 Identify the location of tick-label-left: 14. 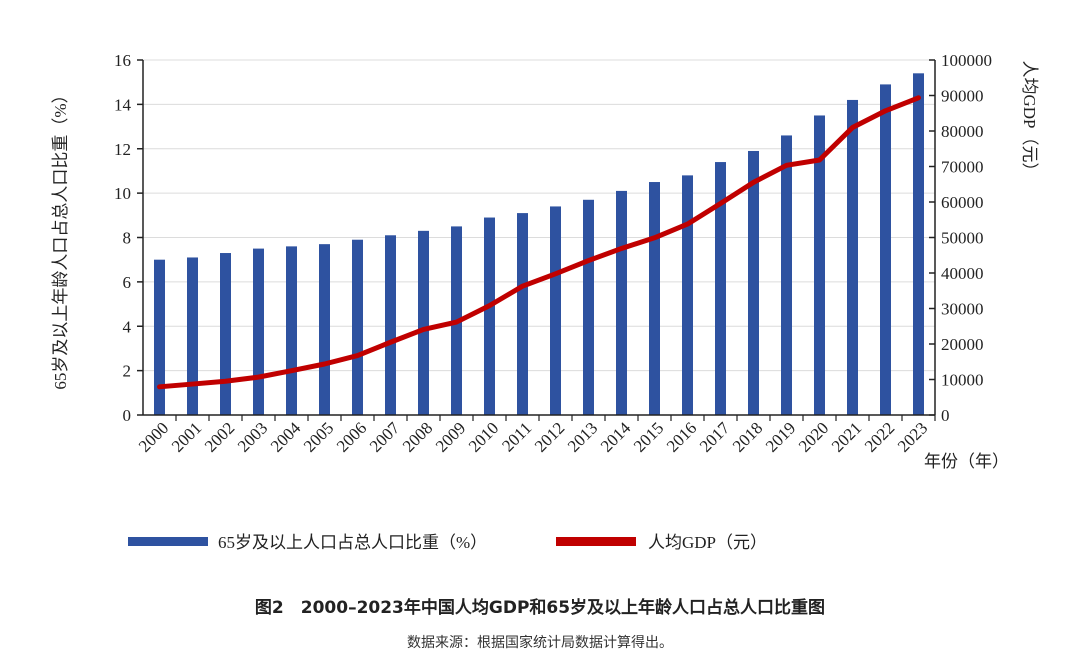
(123, 104).